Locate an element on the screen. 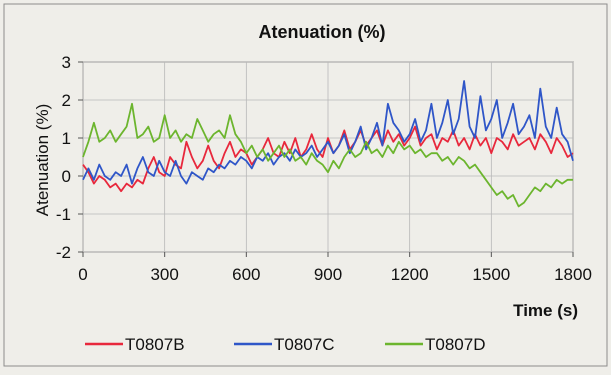  x-tick-label: 1500 is located at coordinates (491, 274).